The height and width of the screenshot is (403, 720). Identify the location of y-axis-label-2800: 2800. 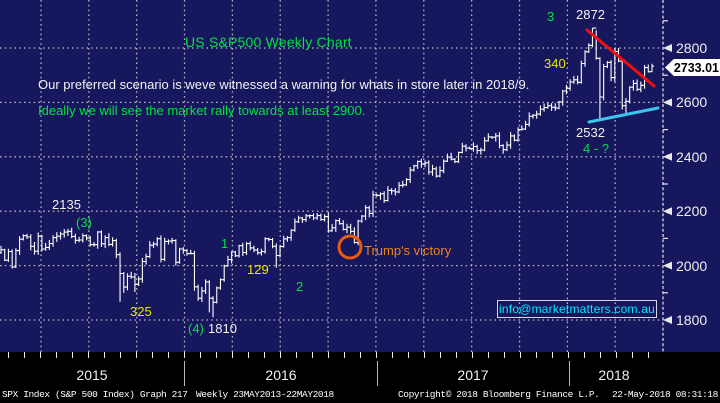
(692, 48).